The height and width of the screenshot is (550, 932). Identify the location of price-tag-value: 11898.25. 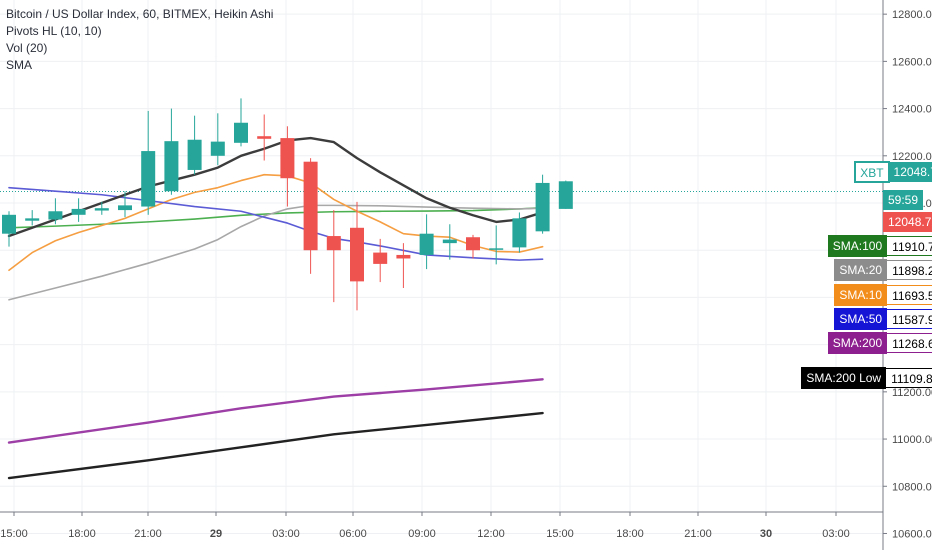
(909, 270).